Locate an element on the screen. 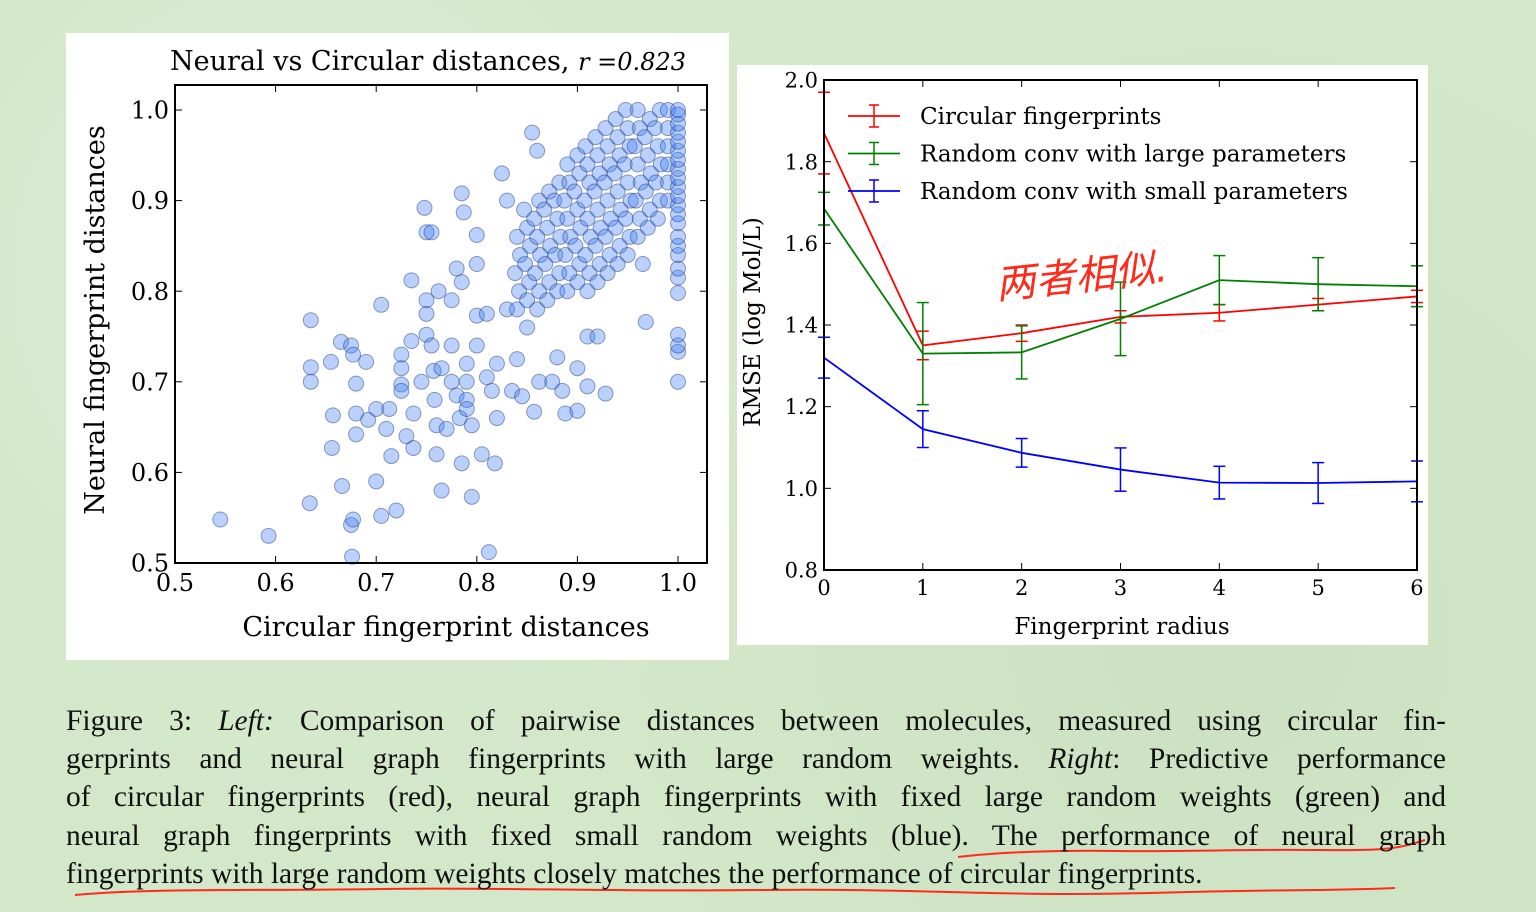  line-y-axis-label: RMSE (log Mol/L) is located at coordinates (753, 322).